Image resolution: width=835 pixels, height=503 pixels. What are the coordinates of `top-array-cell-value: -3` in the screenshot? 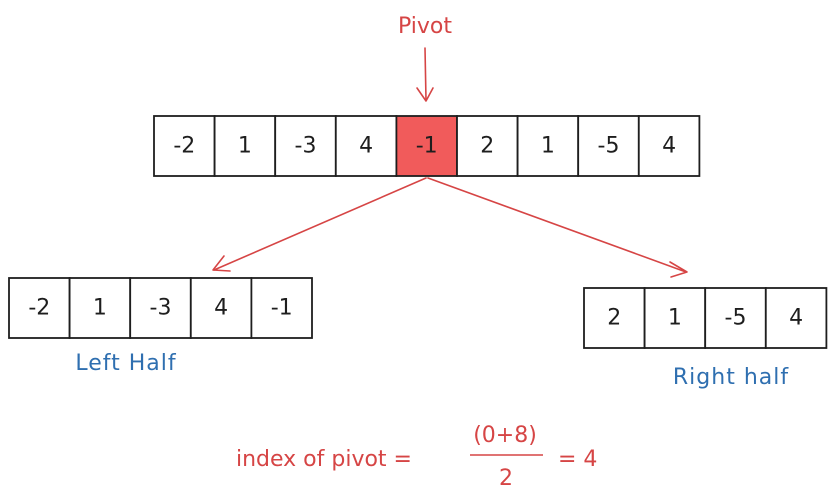 It's located at (306, 146).